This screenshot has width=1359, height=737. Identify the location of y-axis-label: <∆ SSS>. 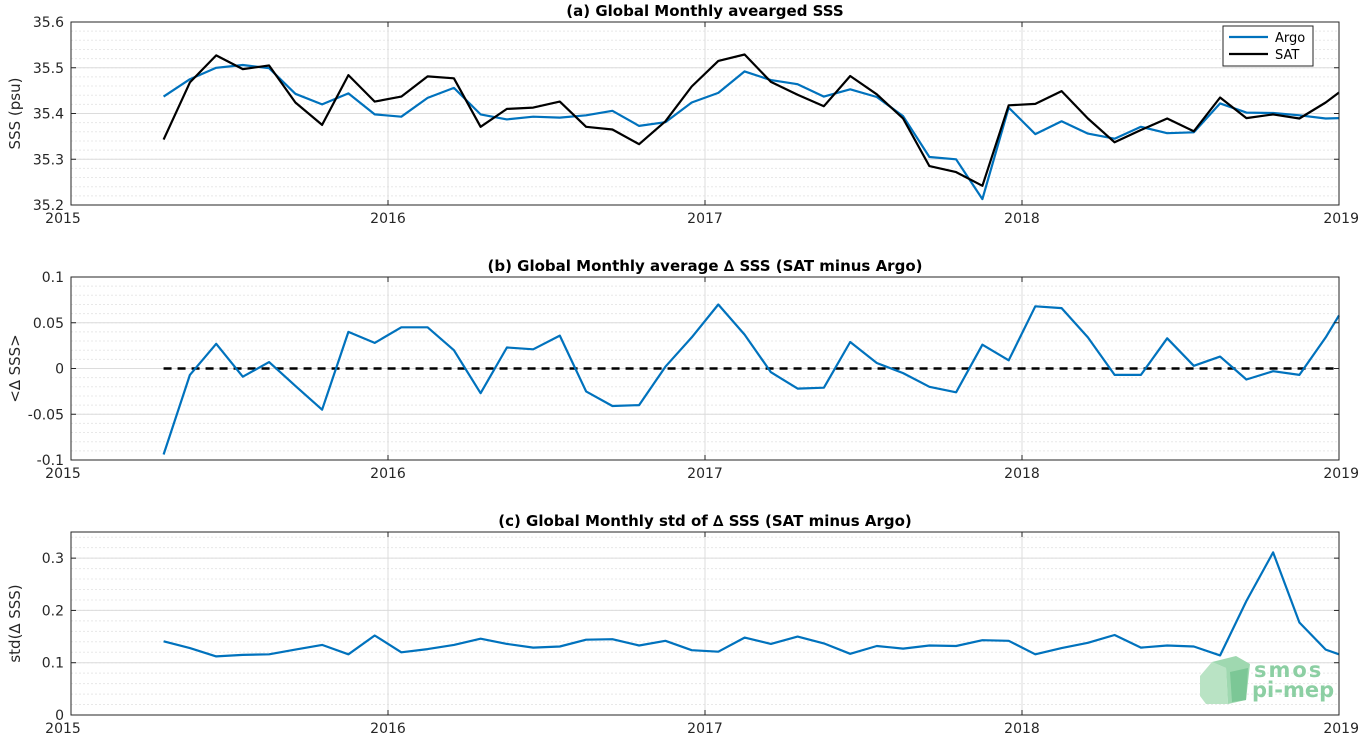
(15, 368).